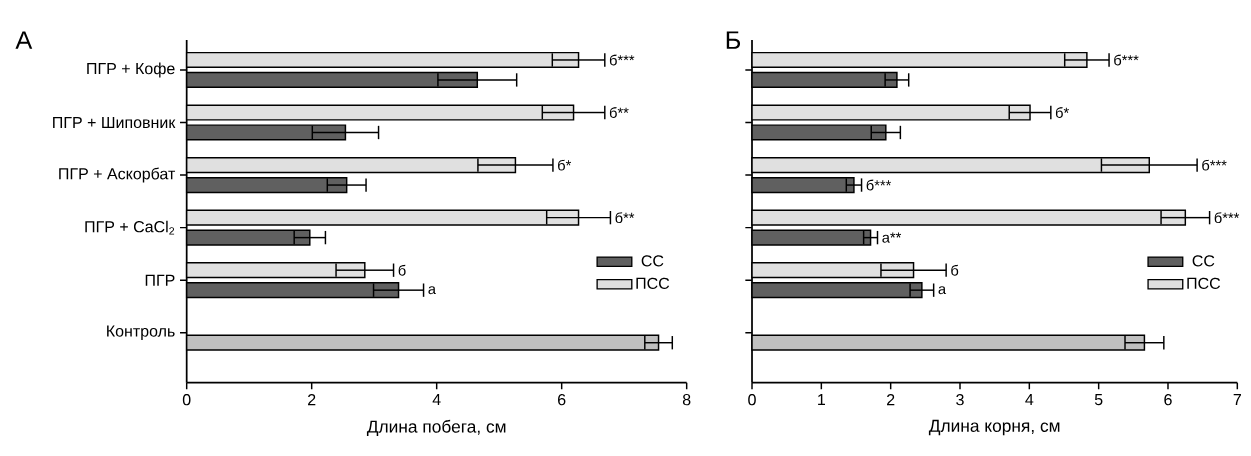 The width and height of the screenshot is (1251, 456). Describe the element at coordinates (994, 427) in the screenshot. I see `x-axis-title: Длина корня, см` at that location.